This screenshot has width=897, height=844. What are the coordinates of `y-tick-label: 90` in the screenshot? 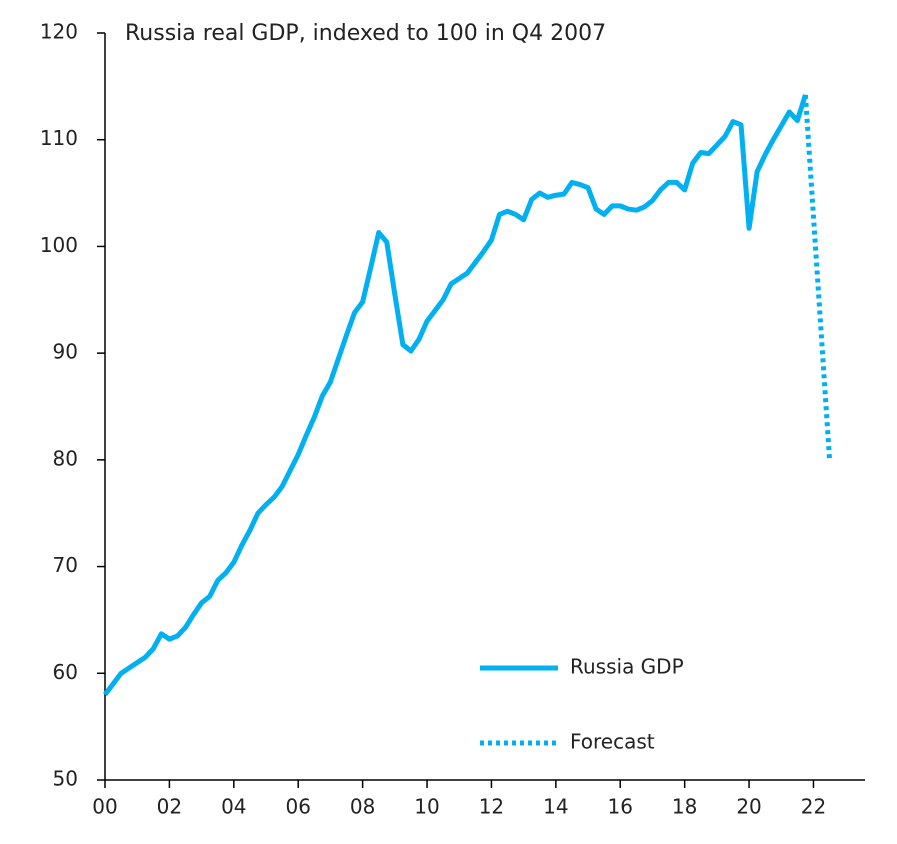 It's located at (65, 352).